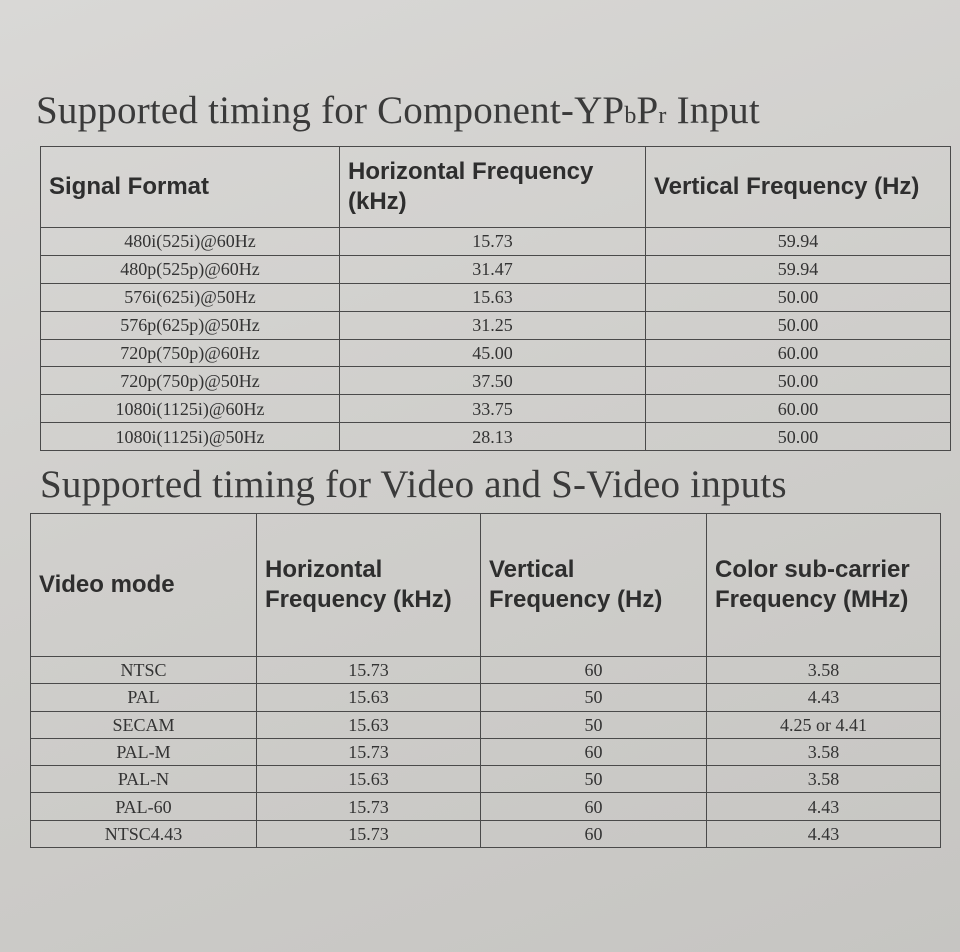 The image size is (960, 952). I want to click on table-row: PAL 15.63 50 4.43, so click(485, 697).